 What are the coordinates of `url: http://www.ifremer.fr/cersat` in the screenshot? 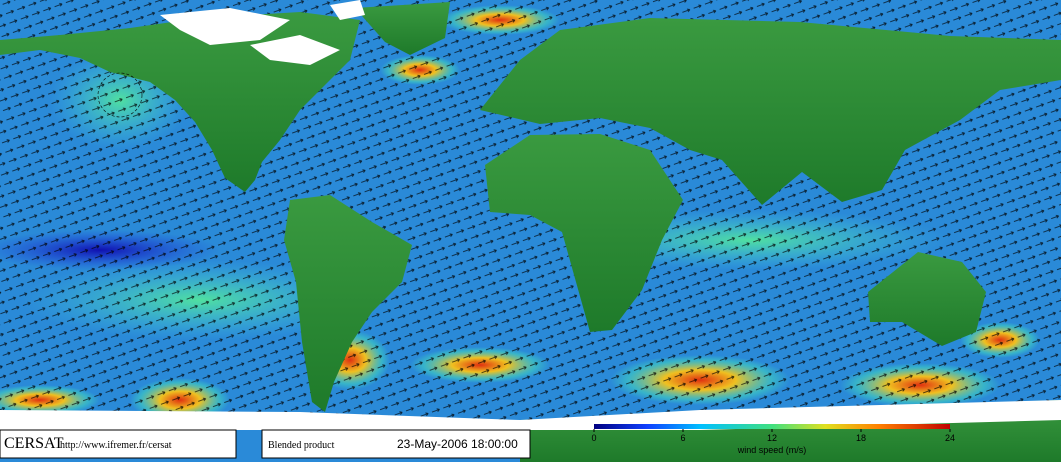 It's located at (116, 445).